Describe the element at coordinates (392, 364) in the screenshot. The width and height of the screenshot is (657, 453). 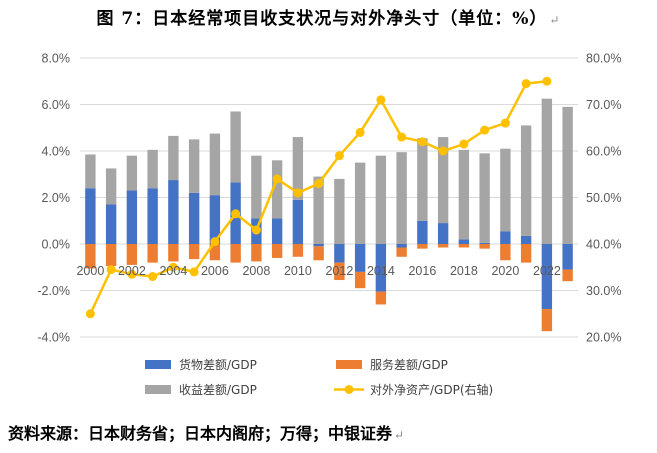
I see `legend-services: 服务差额/GDP` at that location.